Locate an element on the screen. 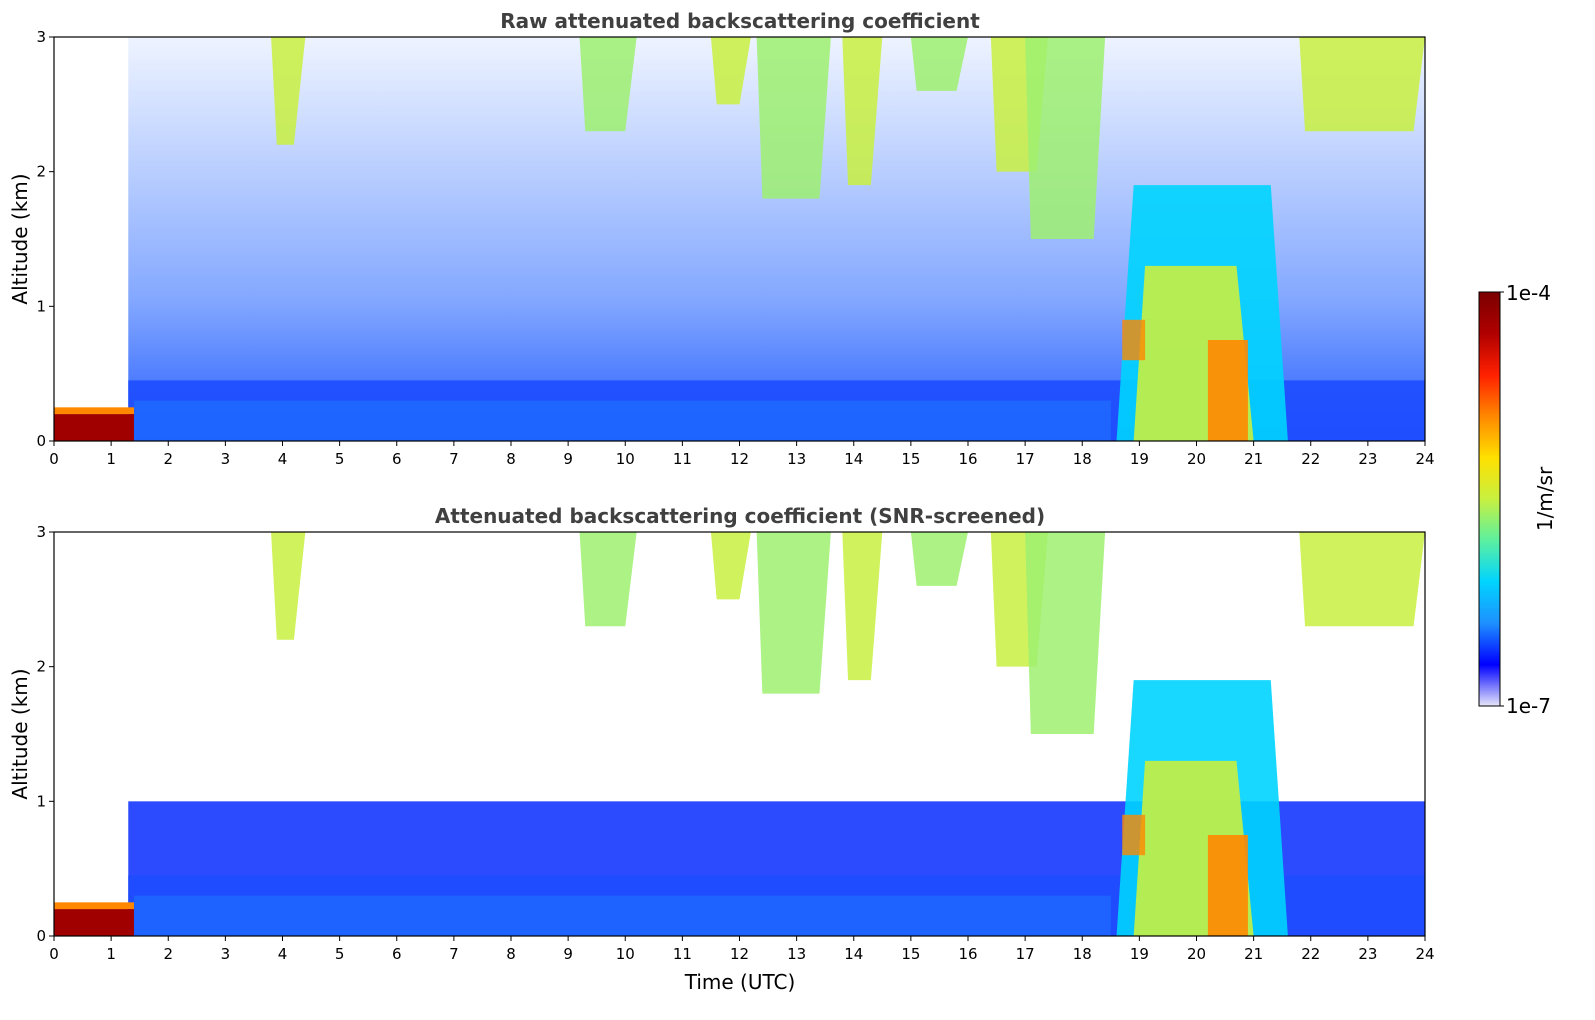 The width and height of the screenshot is (1595, 1020). colorbar-max-label: 1e-4 is located at coordinates (1528, 293).